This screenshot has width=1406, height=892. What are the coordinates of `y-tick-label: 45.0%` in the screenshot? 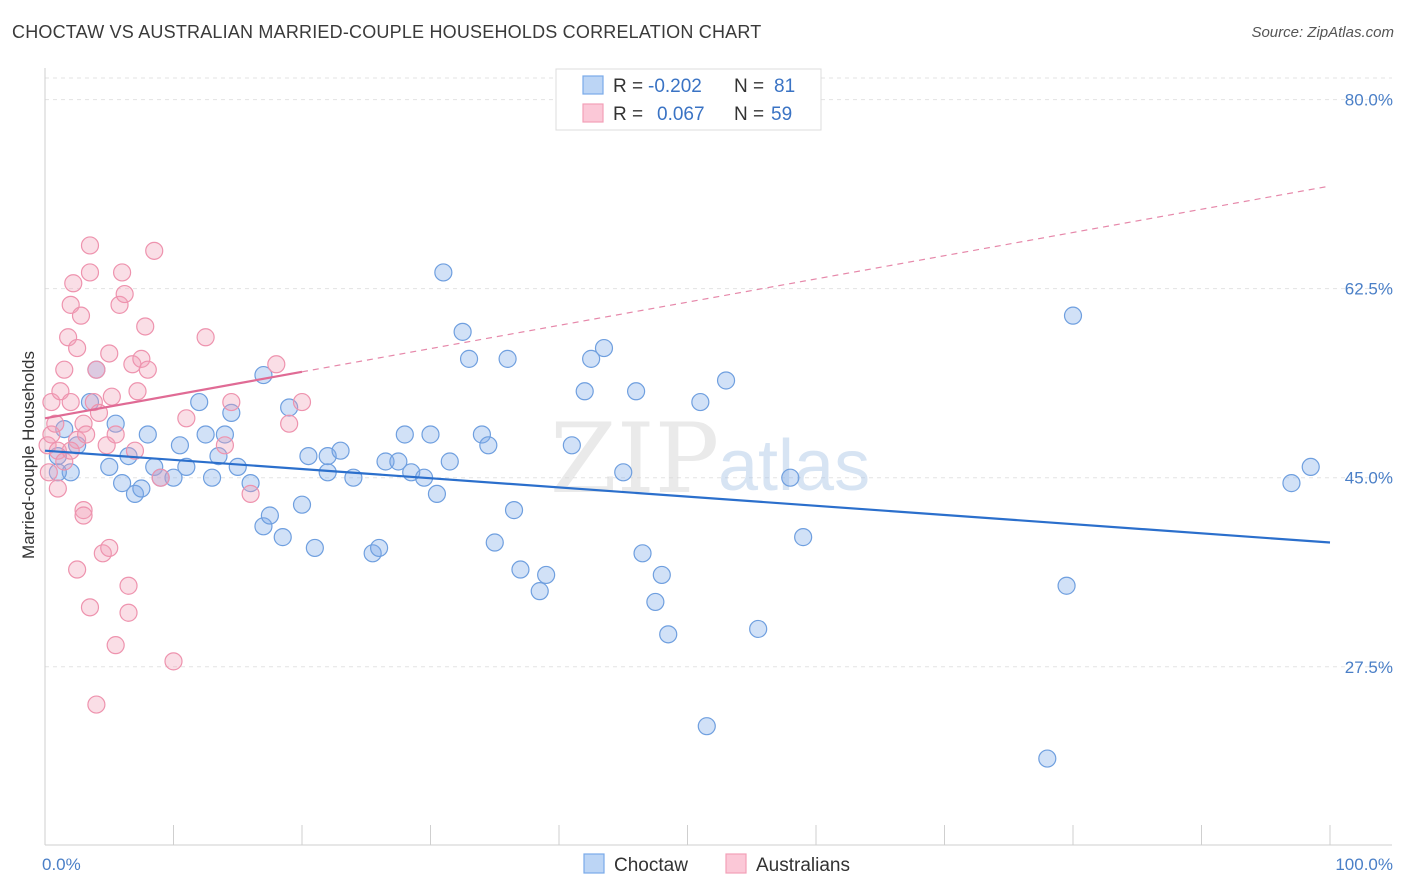 It's located at (1369, 478).